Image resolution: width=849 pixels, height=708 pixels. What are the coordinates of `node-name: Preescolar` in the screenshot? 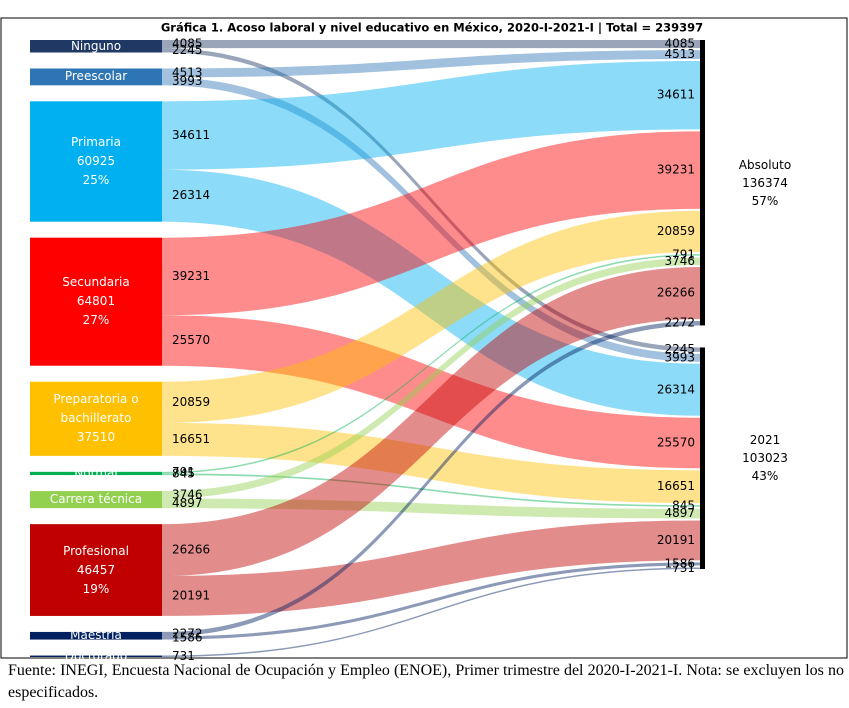 It's located at (96, 76).